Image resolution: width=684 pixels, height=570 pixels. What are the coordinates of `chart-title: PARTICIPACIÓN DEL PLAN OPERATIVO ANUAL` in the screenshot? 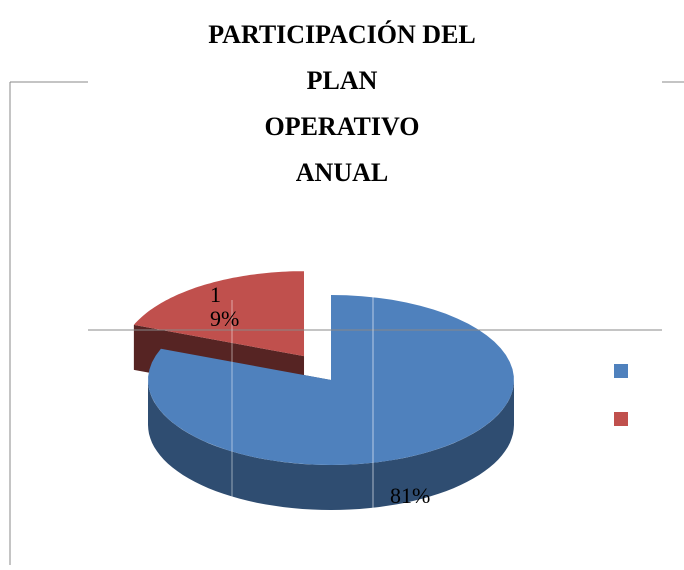 It's located at (342, 103).